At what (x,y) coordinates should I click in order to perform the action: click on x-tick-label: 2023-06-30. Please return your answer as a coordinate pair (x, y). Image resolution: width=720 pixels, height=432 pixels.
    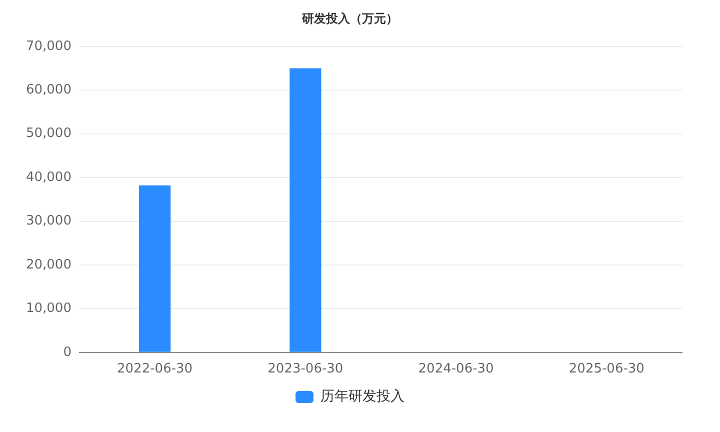
    Looking at the image, I should click on (306, 369).